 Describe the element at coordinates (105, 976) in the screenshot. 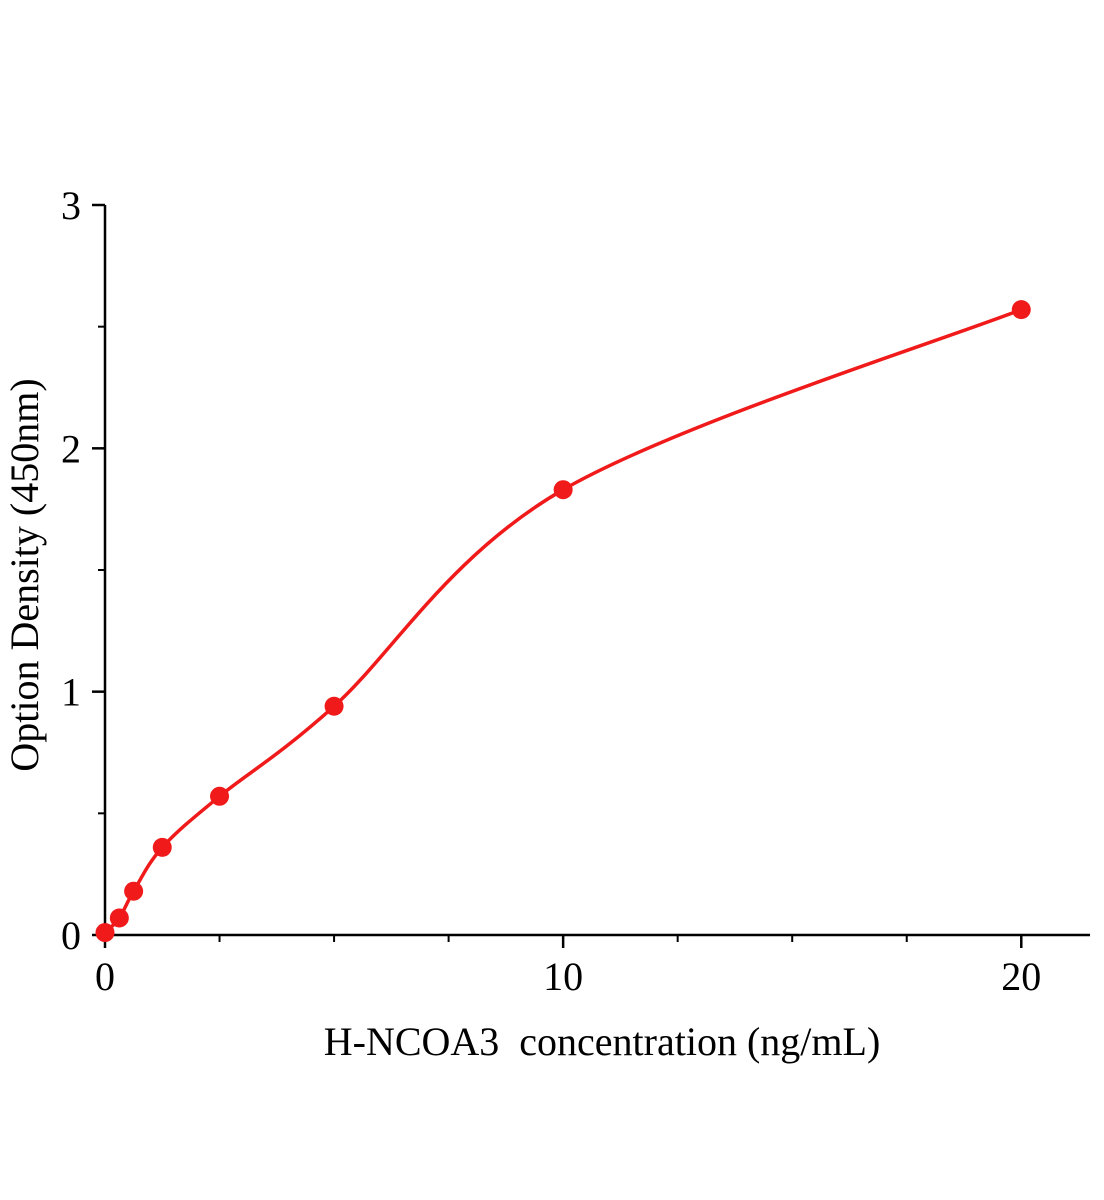

I see `x-tick-label: 0` at that location.